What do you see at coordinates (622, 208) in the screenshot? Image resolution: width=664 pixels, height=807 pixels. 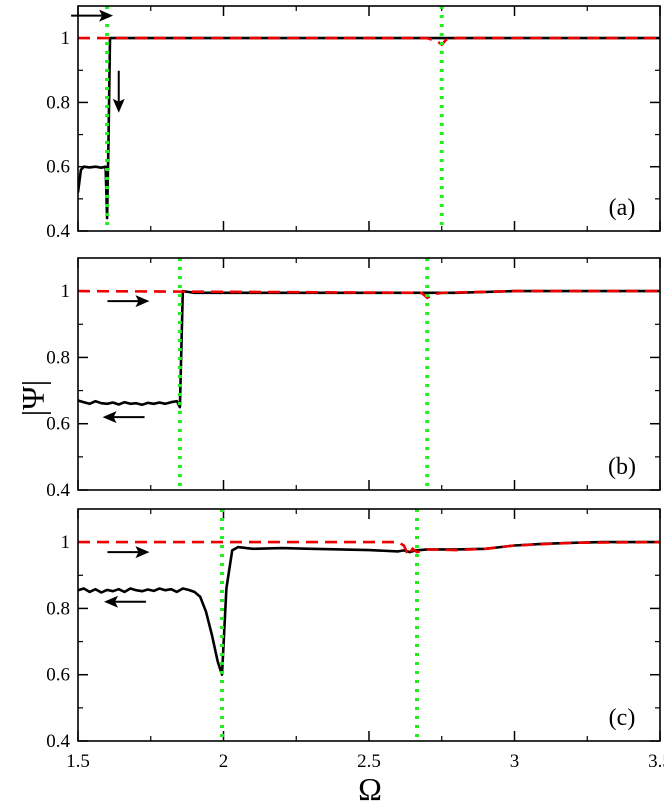 I see `panel-label: (a)` at bounding box center [622, 208].